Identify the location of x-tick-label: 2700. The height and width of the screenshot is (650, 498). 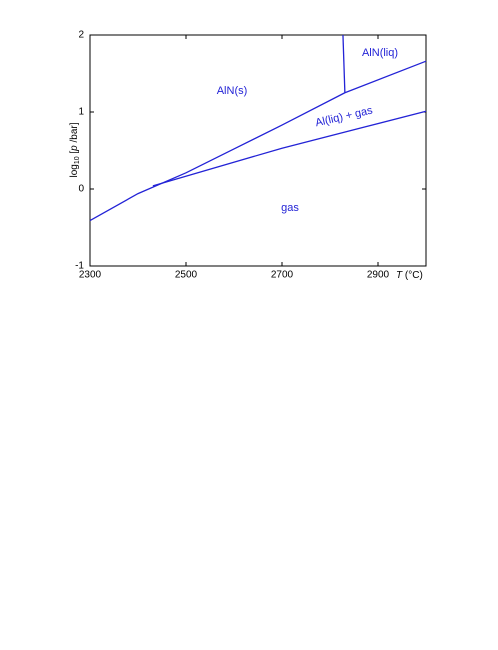
(282, 275).